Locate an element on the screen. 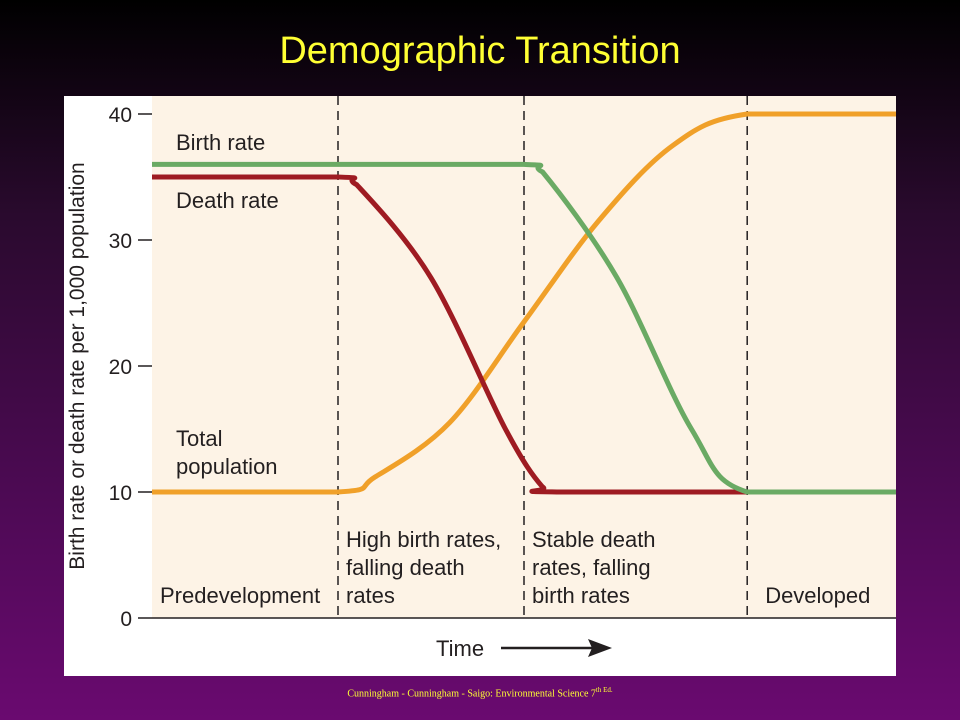  stage-label-1: Predevelopment is located at coordinates (240, 595).